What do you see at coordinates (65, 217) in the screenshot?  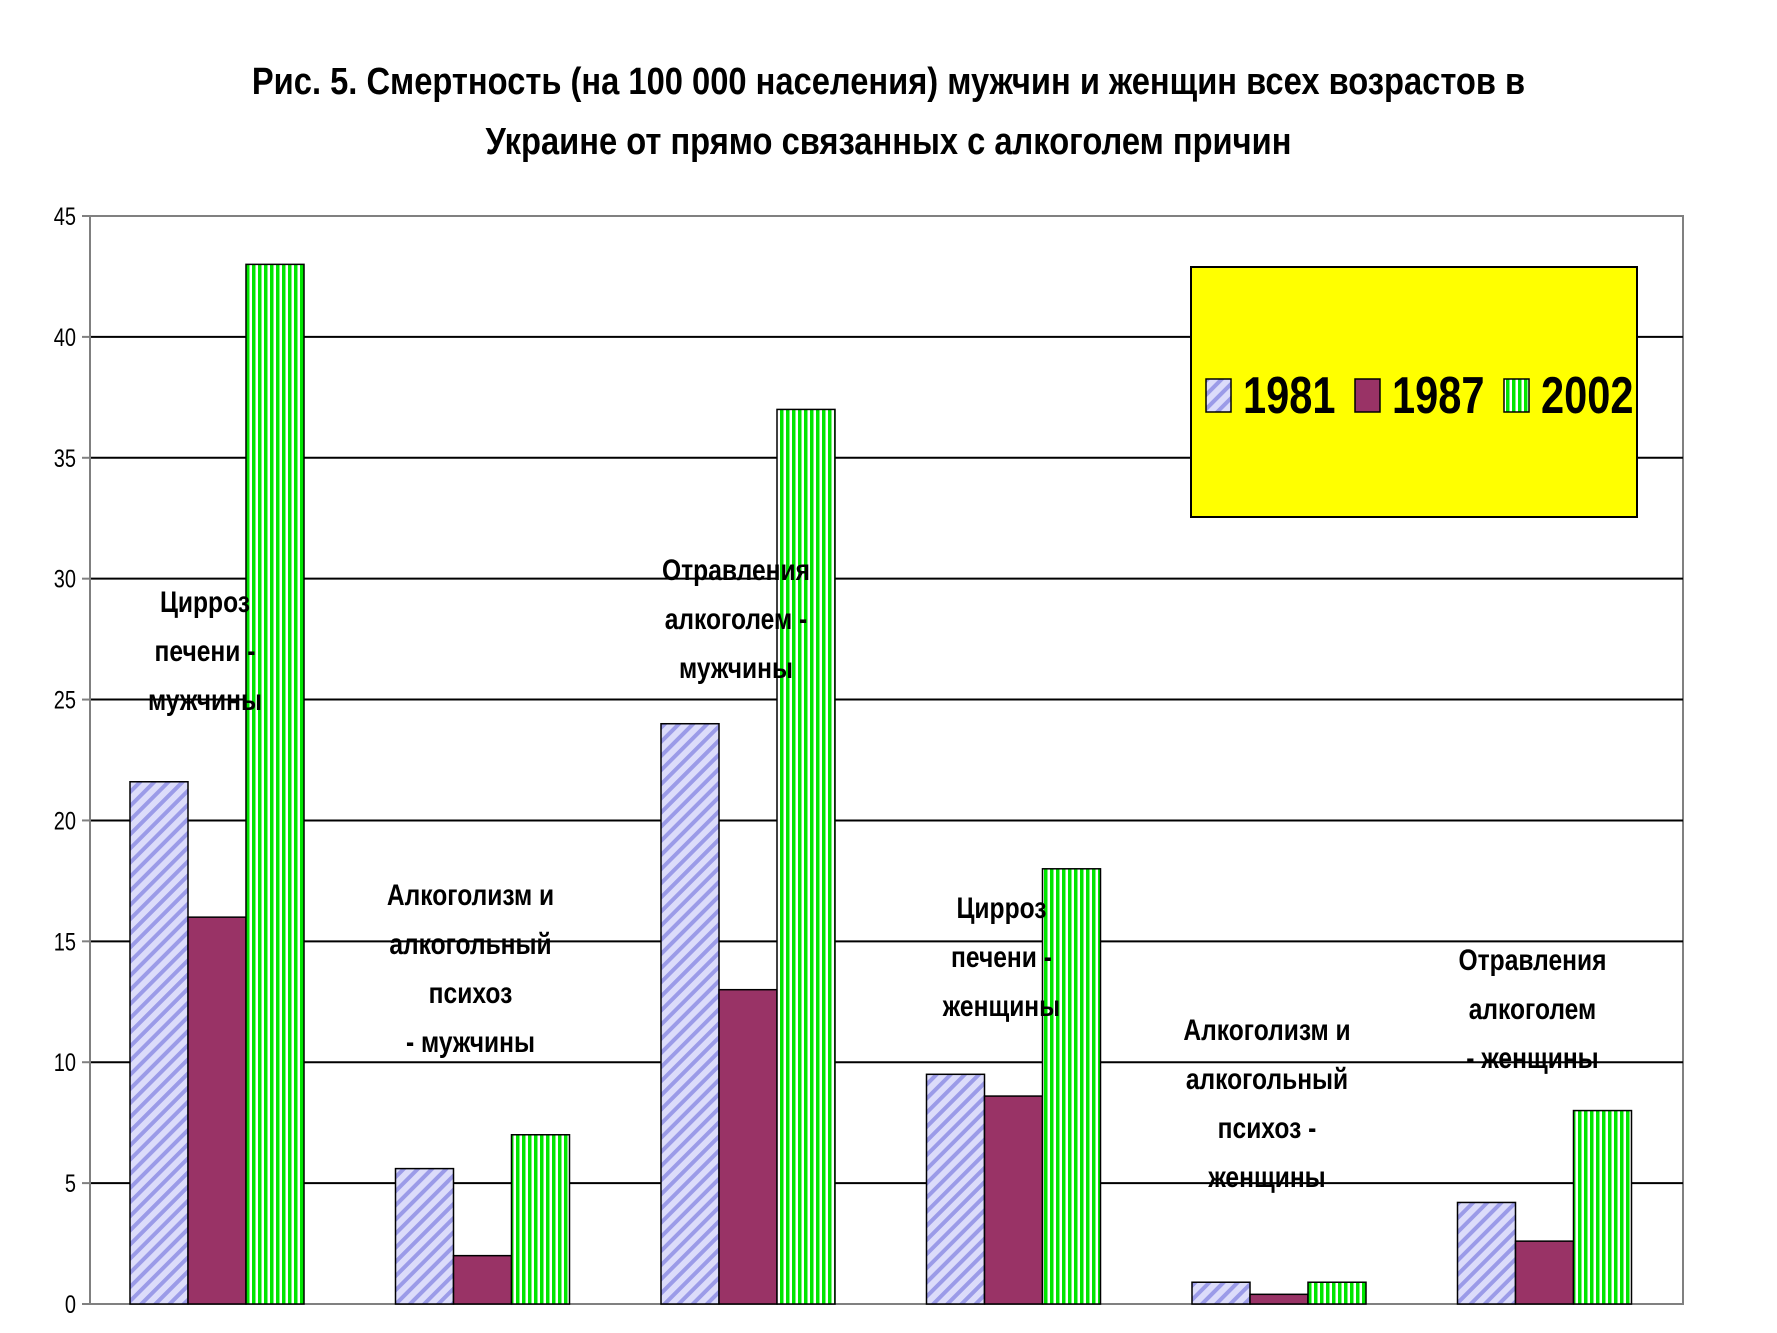 I see `y-tick-label: 45` at bounding box center [65, 217].